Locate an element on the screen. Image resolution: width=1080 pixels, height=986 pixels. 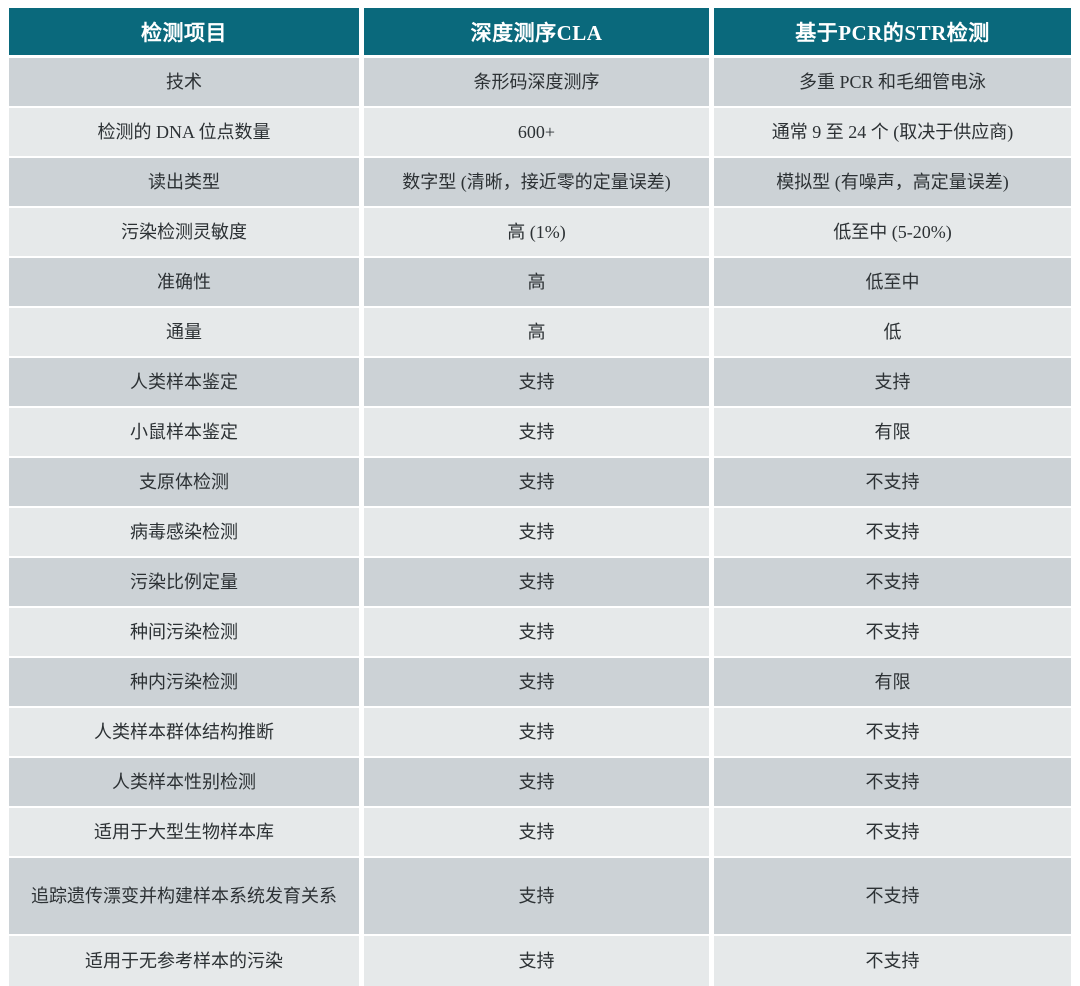
cell-cla: 数字型 (清晰，接近零的定量误差) is located at coordinates (539, 183).